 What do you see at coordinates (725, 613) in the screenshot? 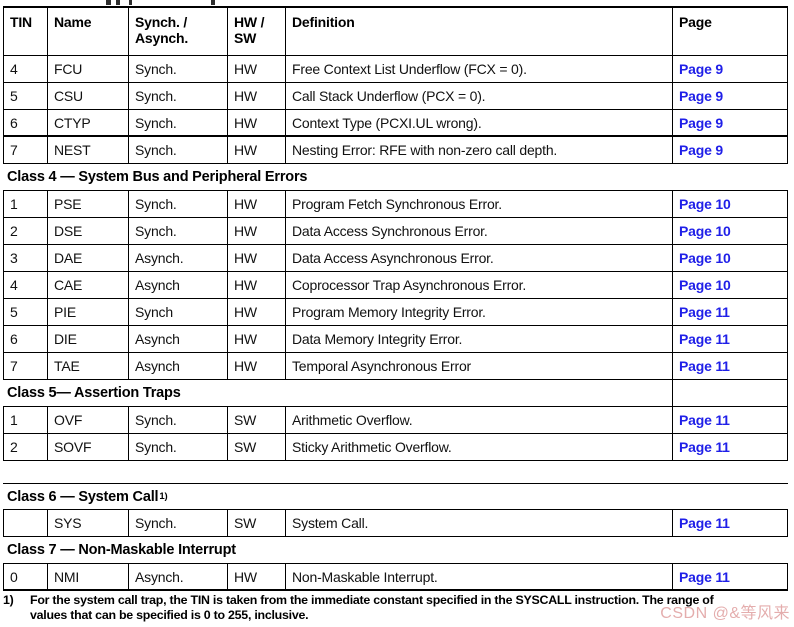
I see `watermark: CSDN @&等风来` at bounding box center [725, 613].